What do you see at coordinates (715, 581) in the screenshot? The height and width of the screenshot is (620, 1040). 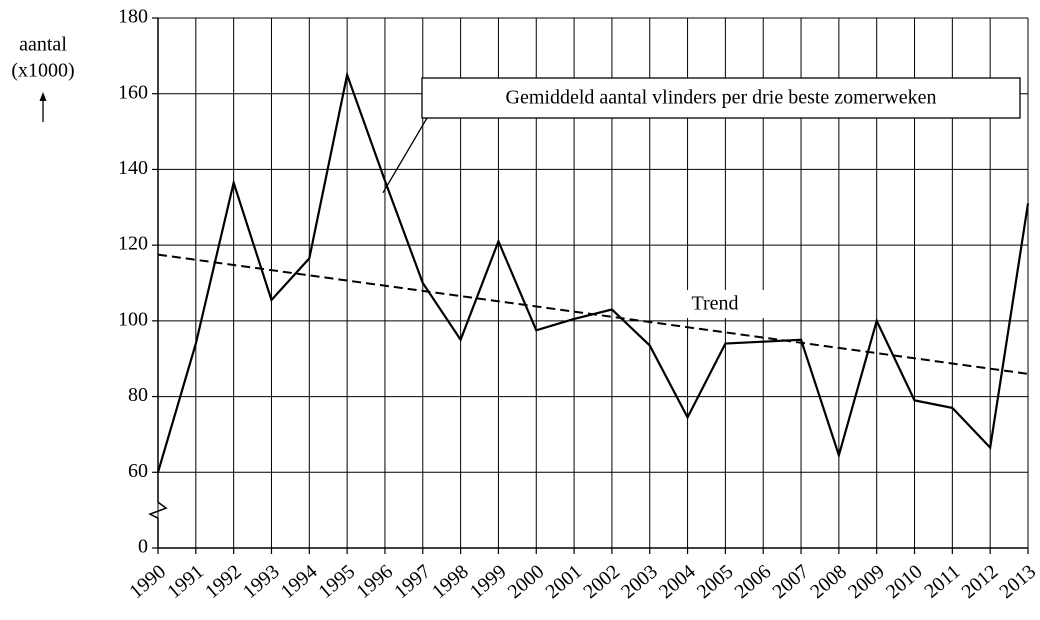 I see `x-tick-label: 2005` at bounding box center [715, 581].